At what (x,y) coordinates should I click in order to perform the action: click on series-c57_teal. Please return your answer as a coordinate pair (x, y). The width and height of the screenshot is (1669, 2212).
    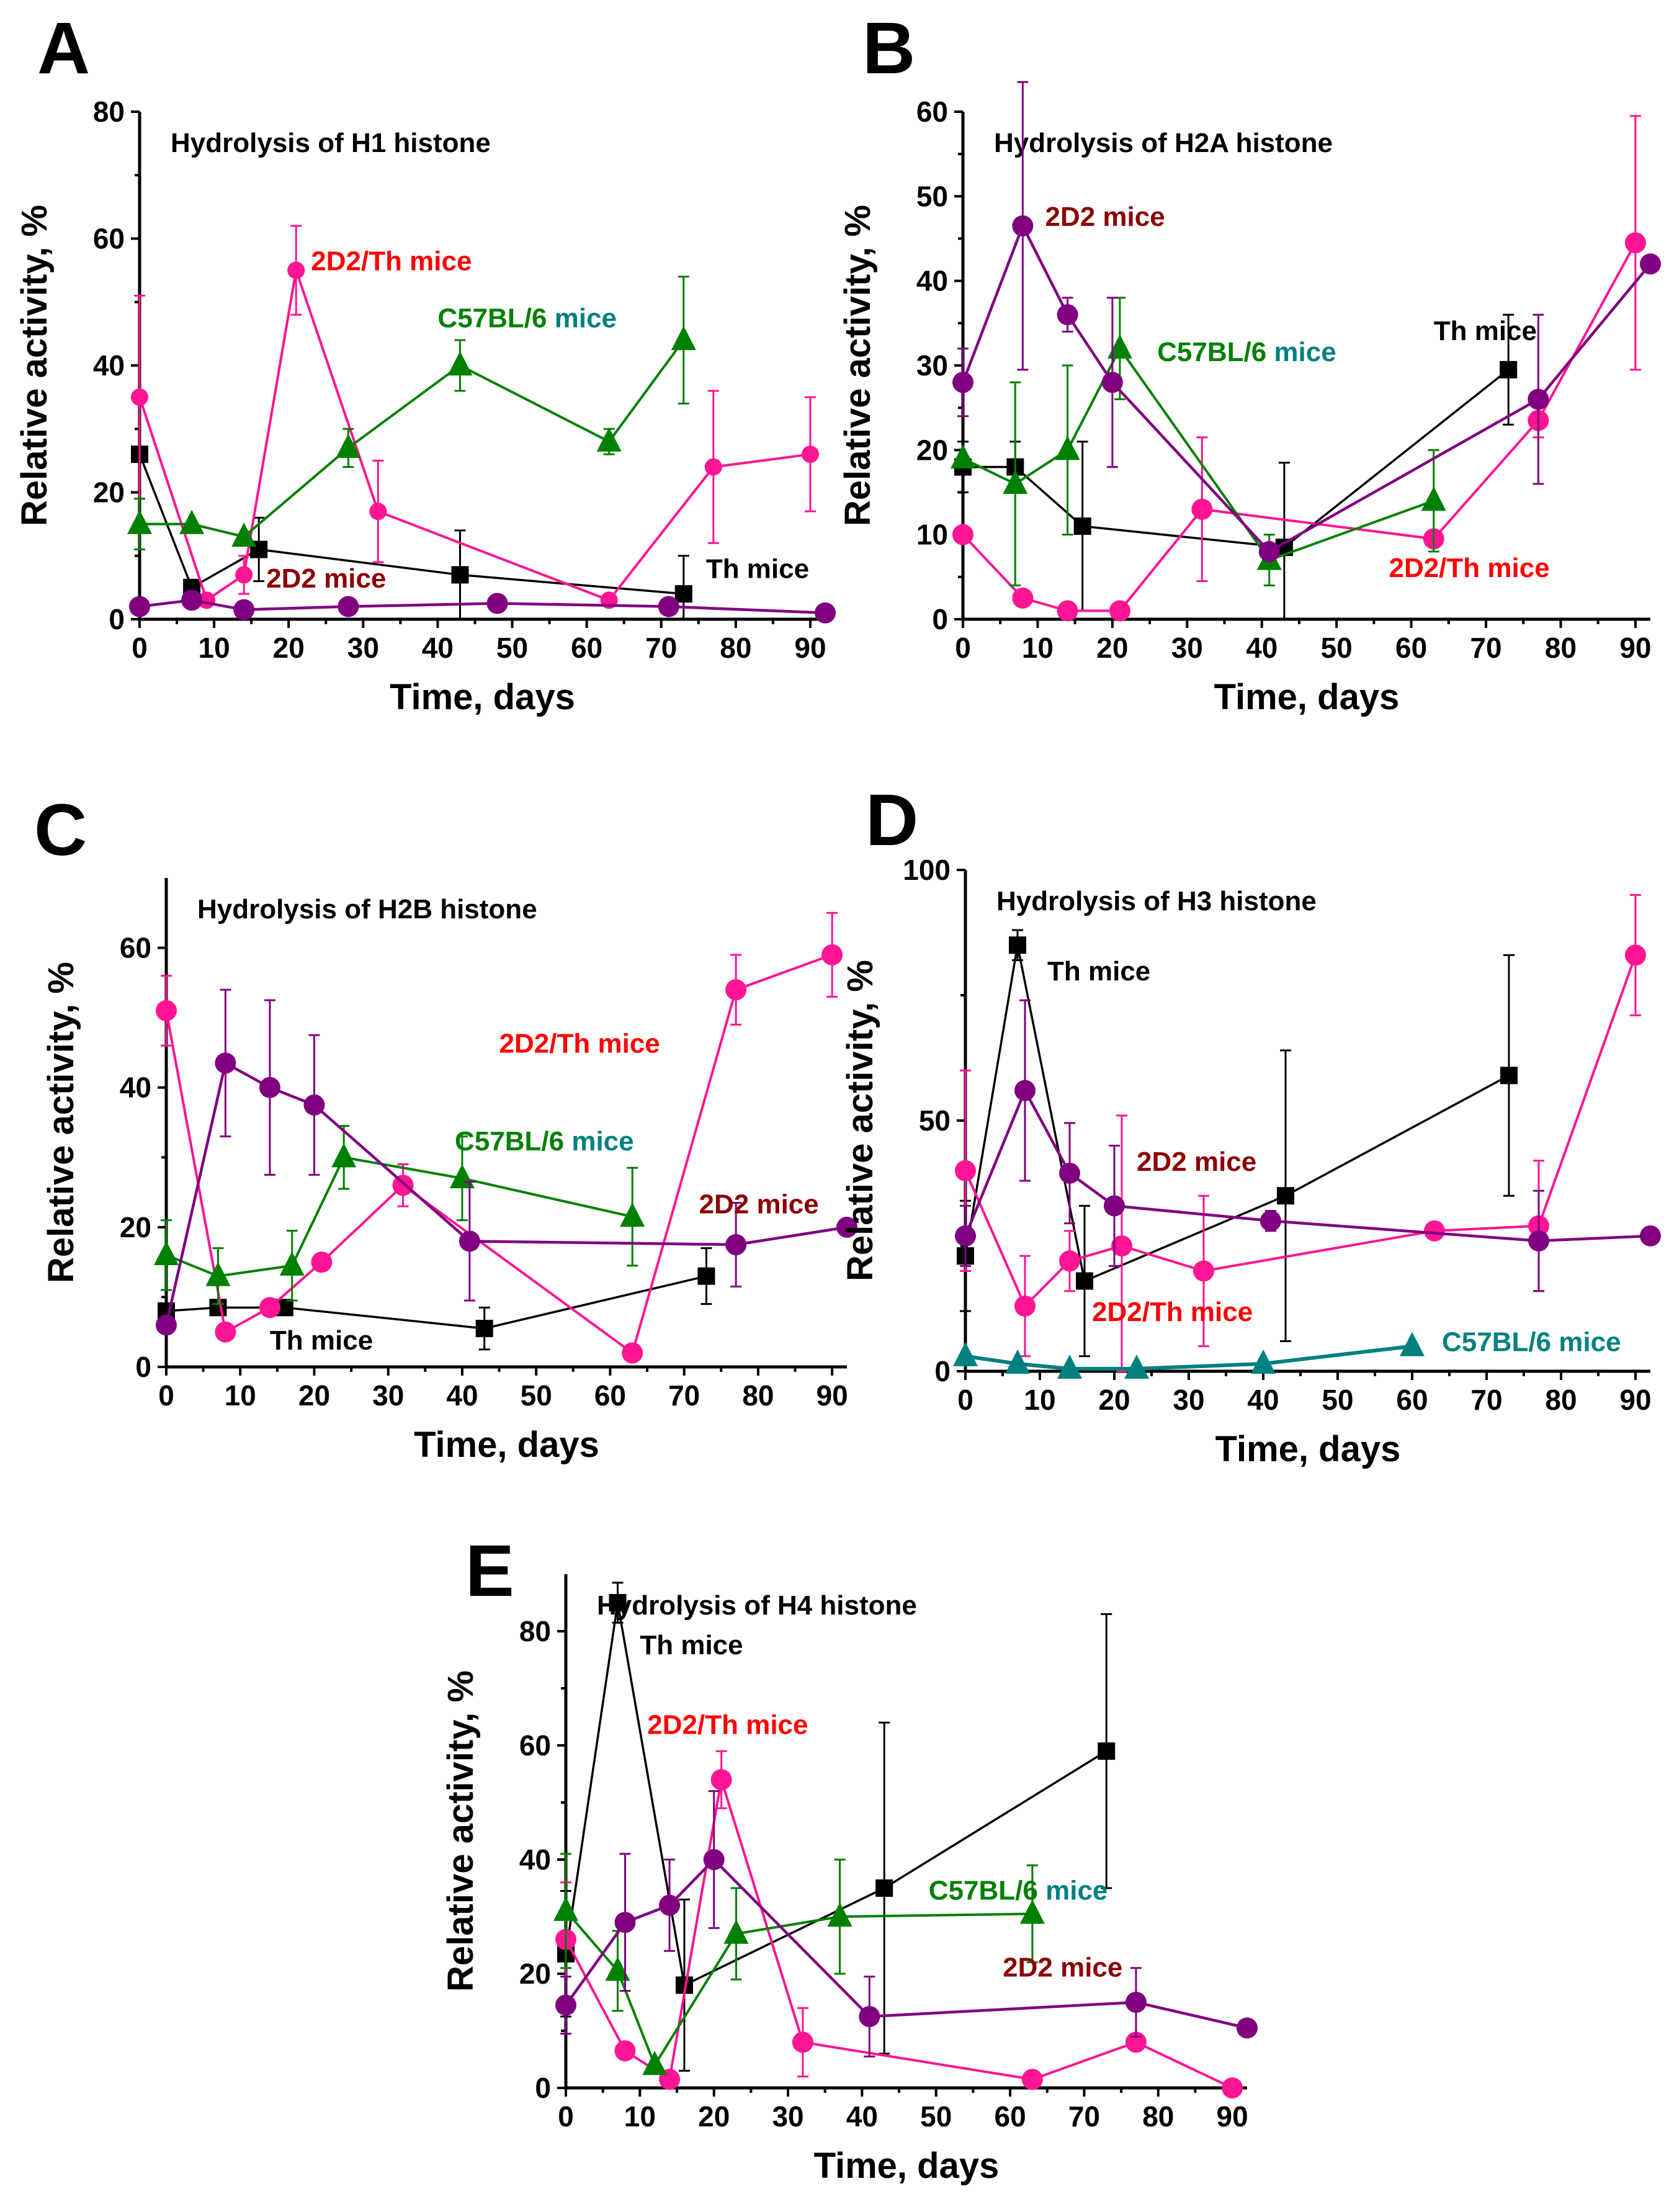
    Looking at the image, I should click on (1189, 1356).